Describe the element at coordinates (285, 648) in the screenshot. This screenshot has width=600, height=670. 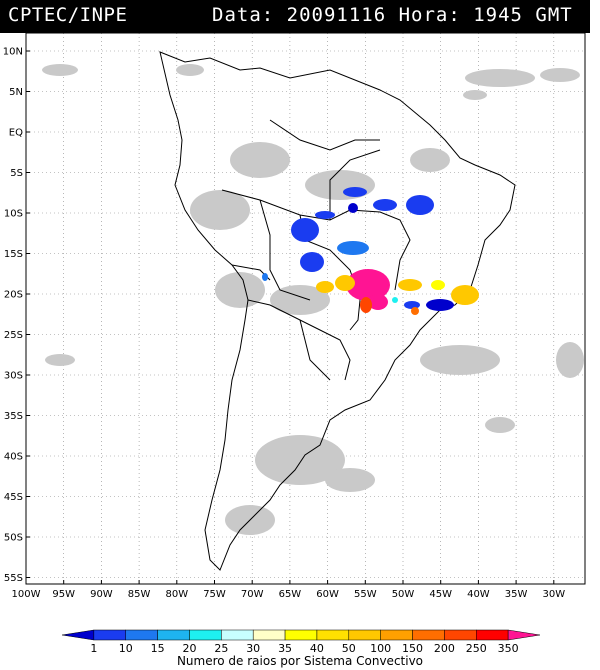
I see `legend-tick-label: 35` at that location.